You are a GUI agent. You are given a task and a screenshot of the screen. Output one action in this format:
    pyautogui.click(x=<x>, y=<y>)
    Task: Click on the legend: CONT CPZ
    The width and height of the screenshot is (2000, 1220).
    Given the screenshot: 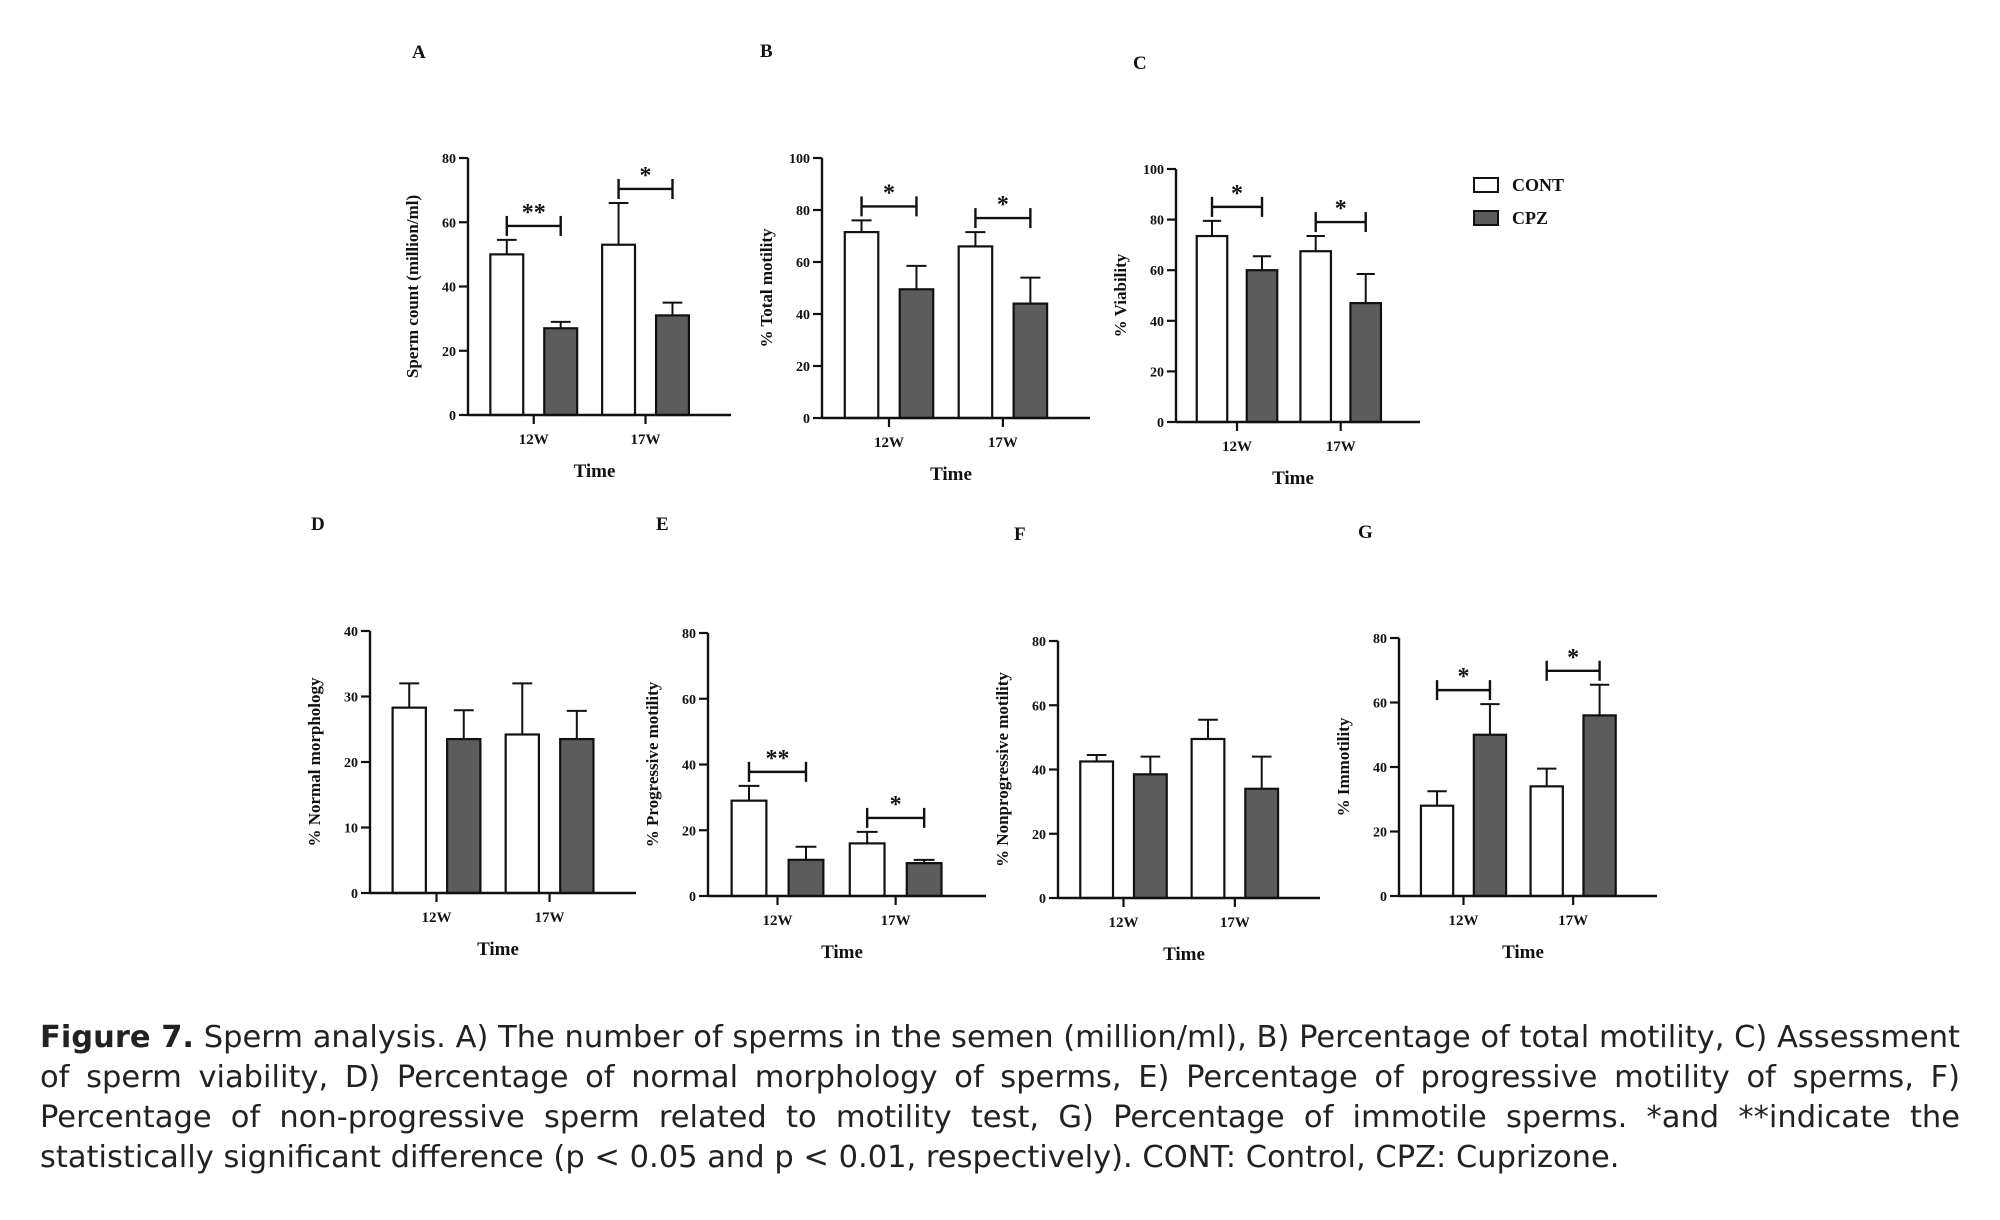 What is the action you would take?
    pyautogui.click(x=1518, y=201)
    